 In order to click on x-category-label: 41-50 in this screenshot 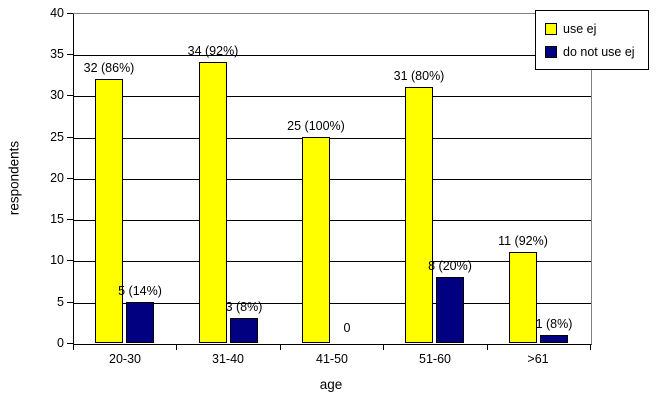, I will do `click(332, 359)`.